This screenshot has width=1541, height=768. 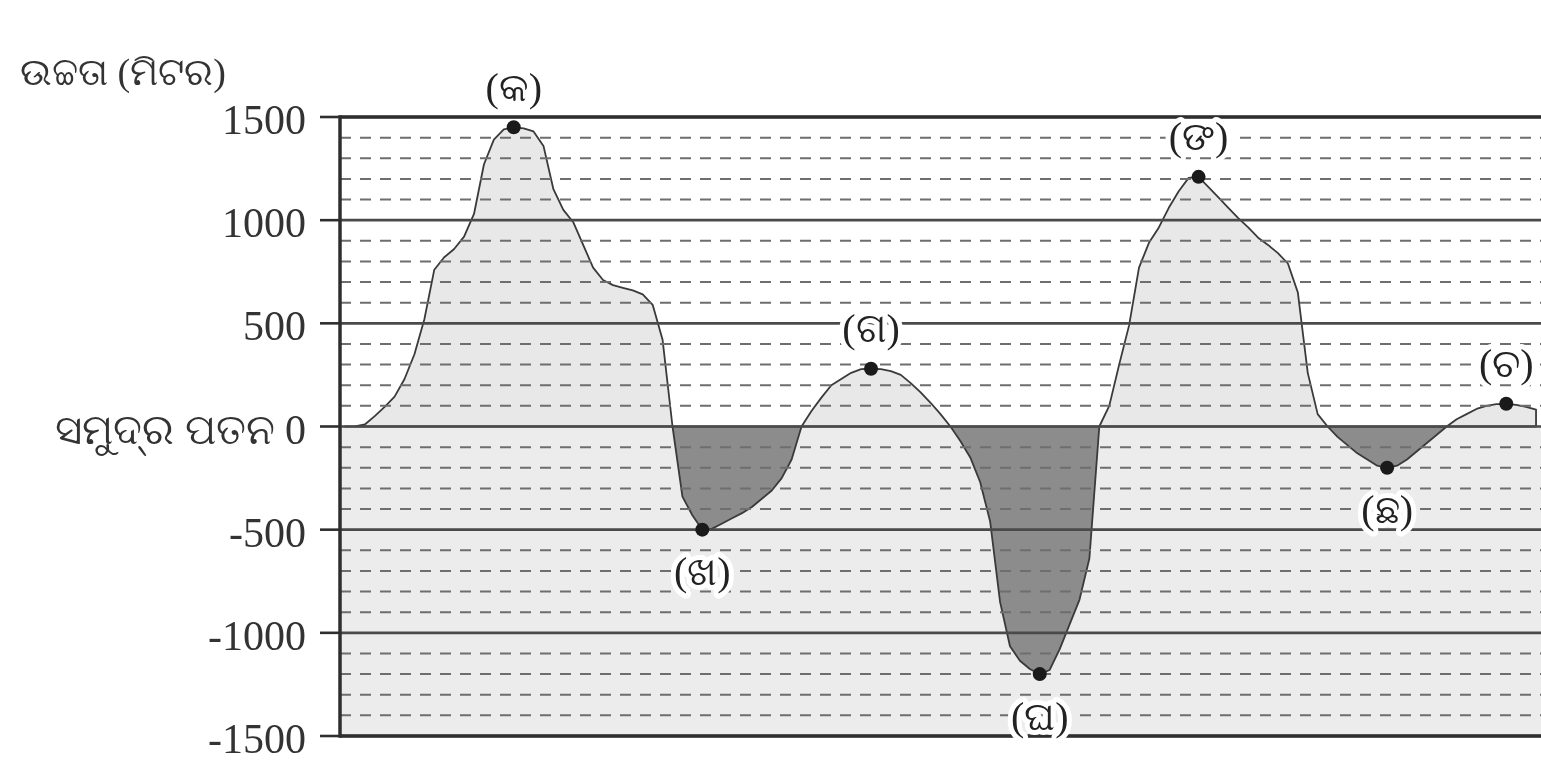 What do you see at coordinates (1039, 716) in the screenshot?
I see `annotation: (ଘ)` at bounding box center [1039, 716].